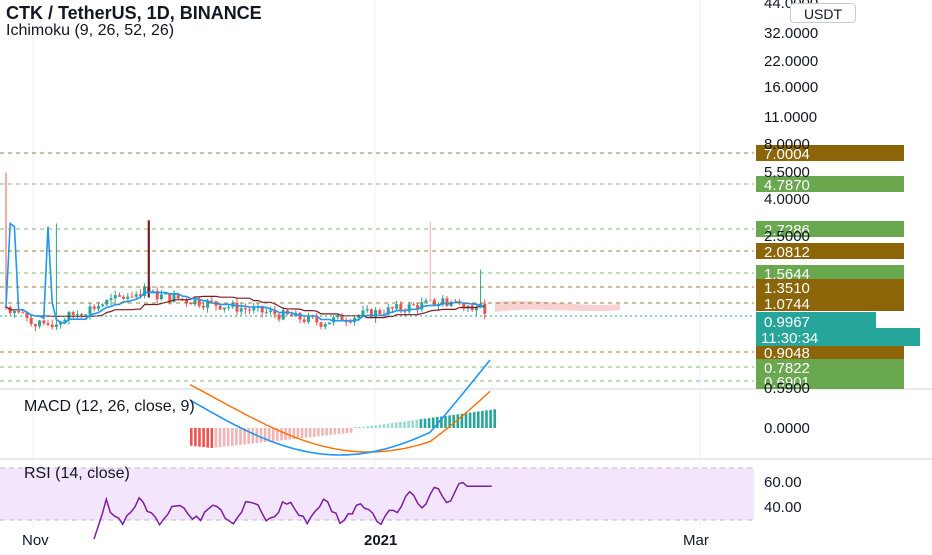  I want to click on price-level-label: 1.3510, so click(787, 288).